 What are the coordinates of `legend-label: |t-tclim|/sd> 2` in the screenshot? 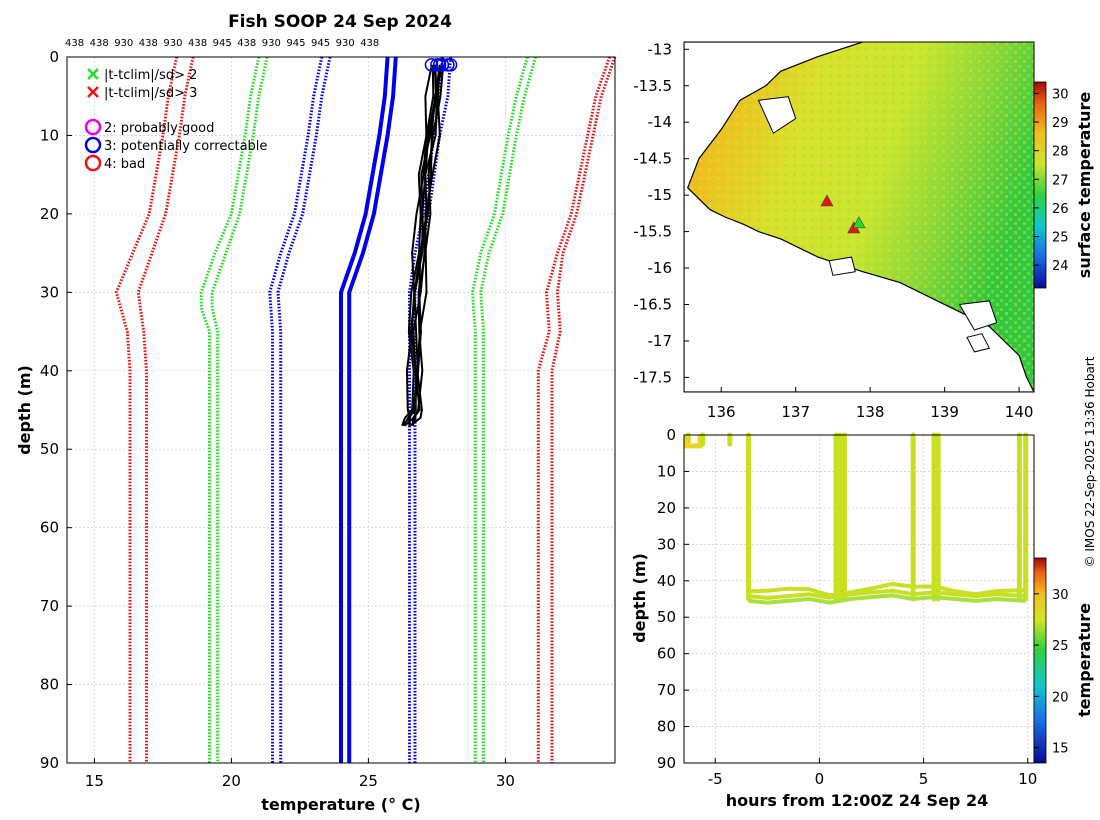 It's located at (150, 75).